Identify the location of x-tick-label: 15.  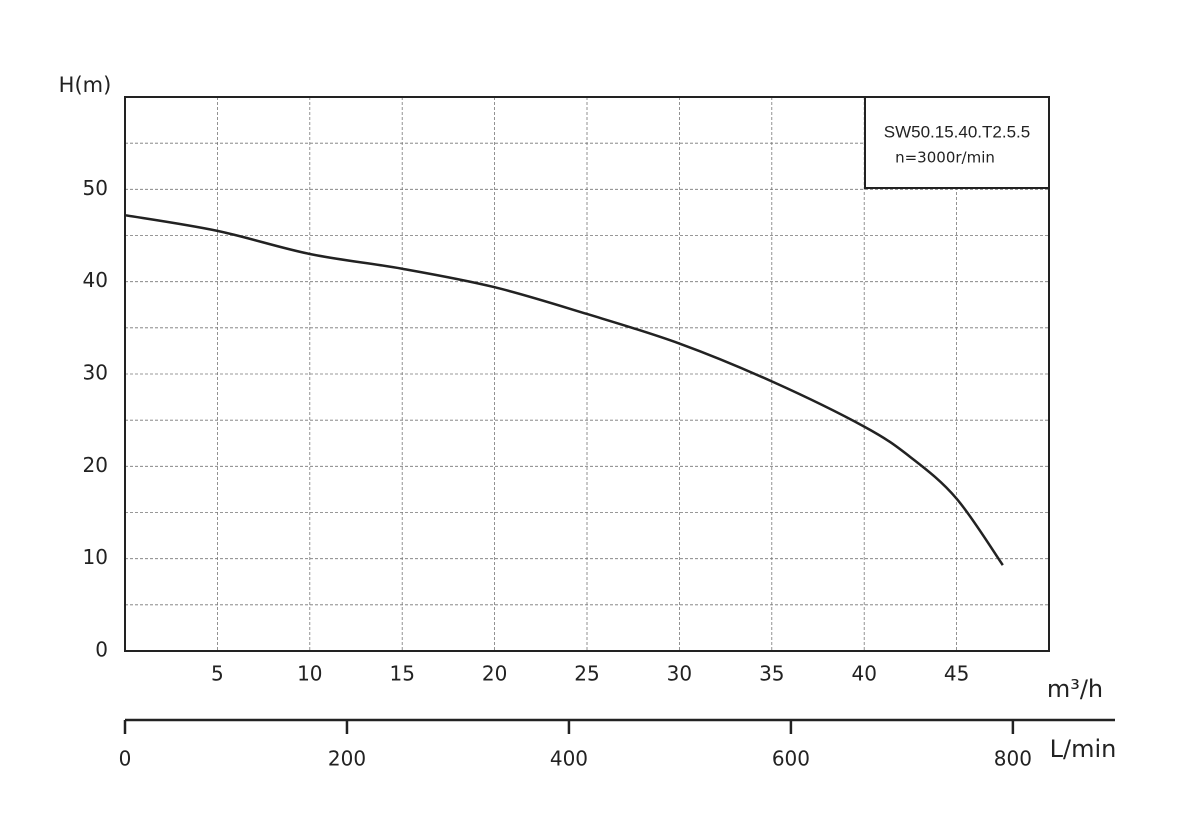
(401, 674).